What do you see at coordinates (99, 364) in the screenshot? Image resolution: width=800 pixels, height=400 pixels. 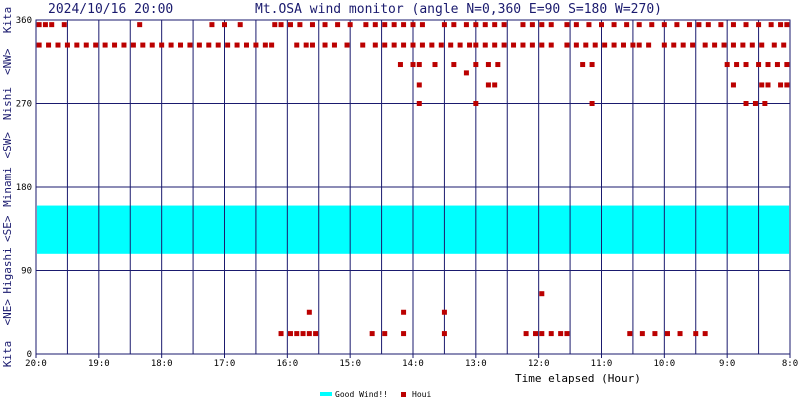 I see `x-tick-label: 19:0` at bounding box center [99, 364].